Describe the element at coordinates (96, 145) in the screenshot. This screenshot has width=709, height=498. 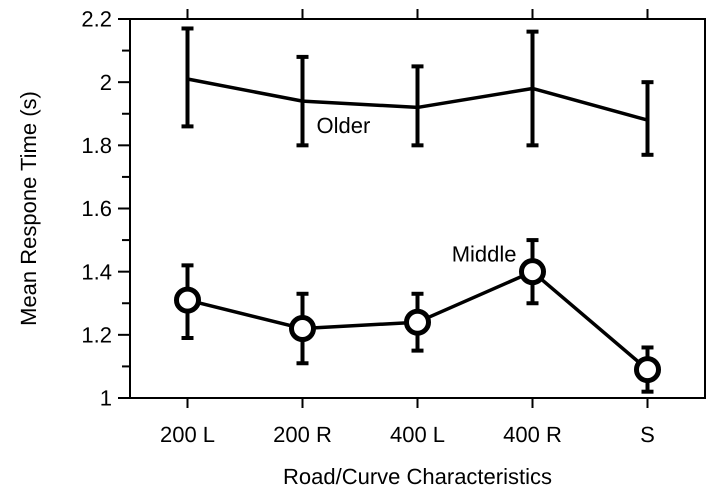
I see `y-tick-label: 1.8` at that location.